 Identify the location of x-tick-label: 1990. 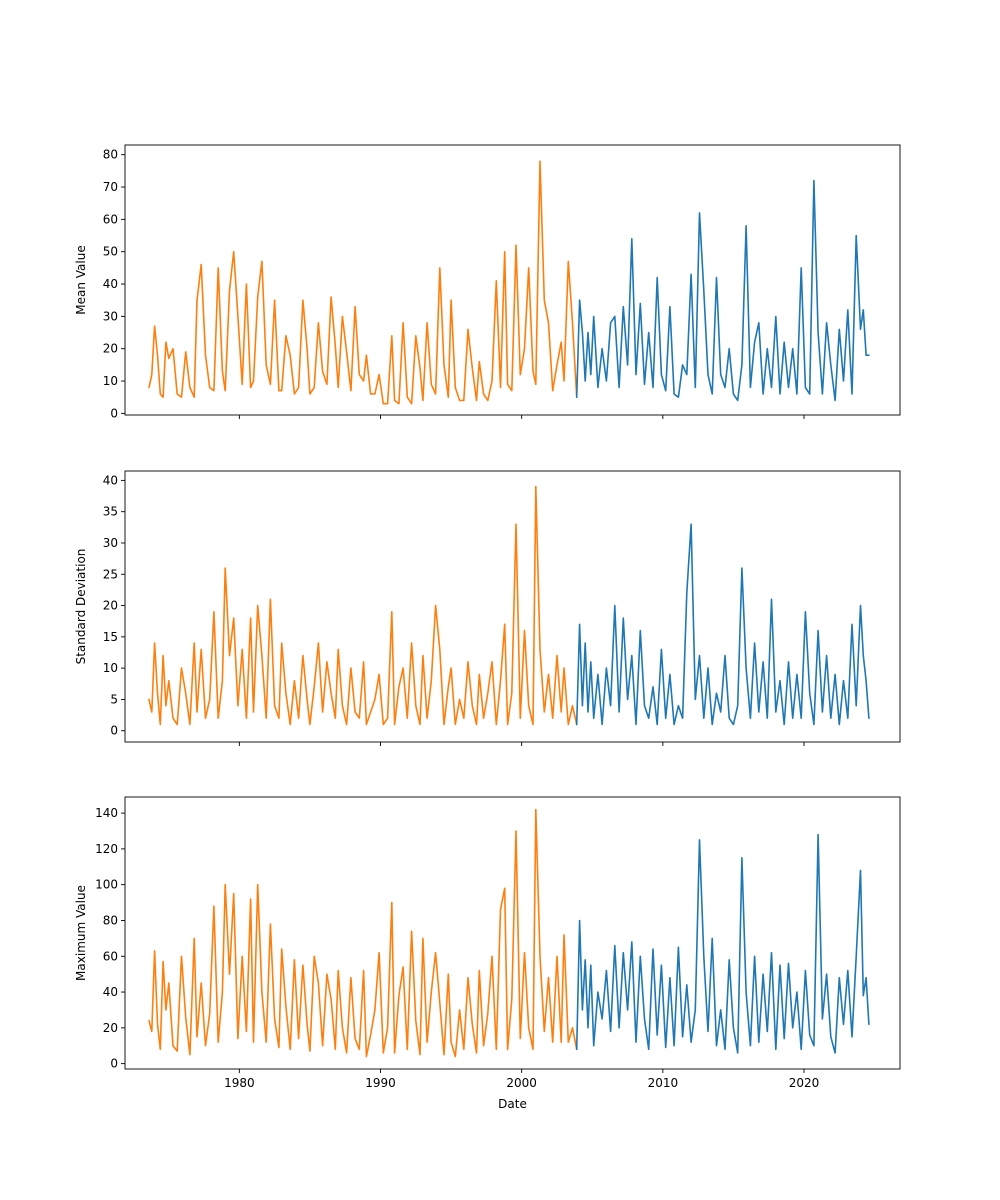
(380, 1083).